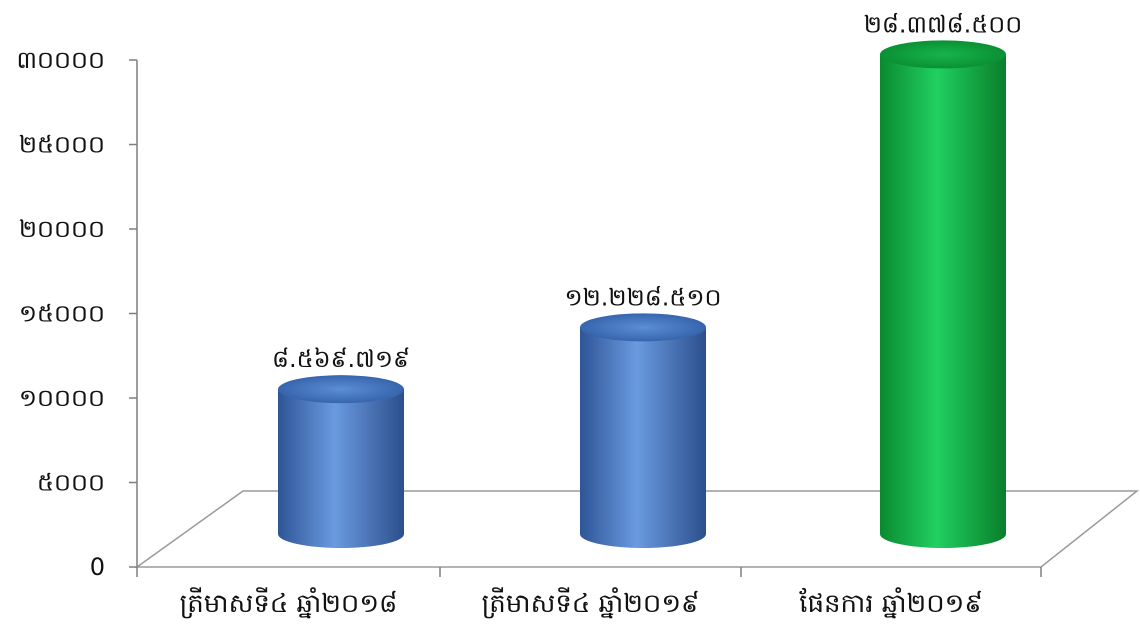  I want to click on y-tick-label: ២០០០០, so click(62, 229).